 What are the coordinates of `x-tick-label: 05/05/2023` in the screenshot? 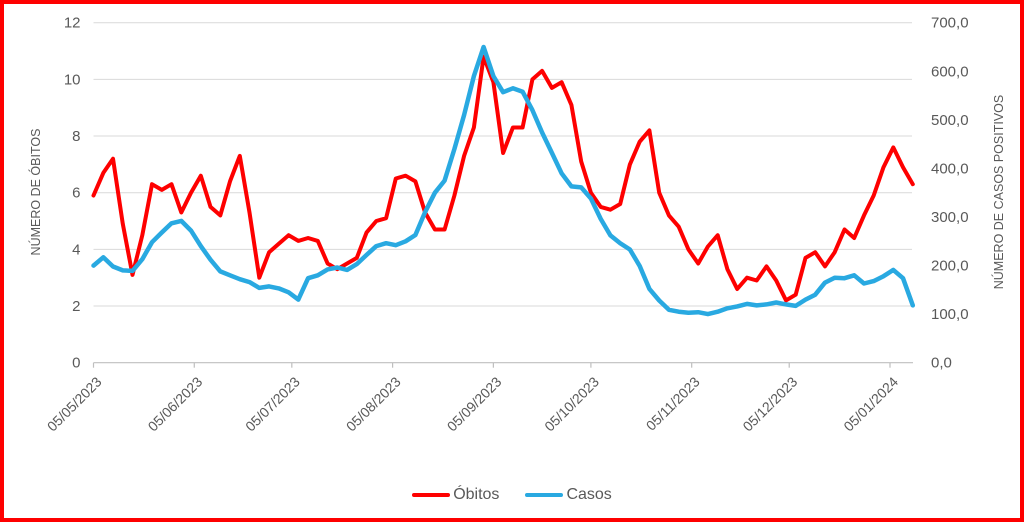 It's located at (74, 403).